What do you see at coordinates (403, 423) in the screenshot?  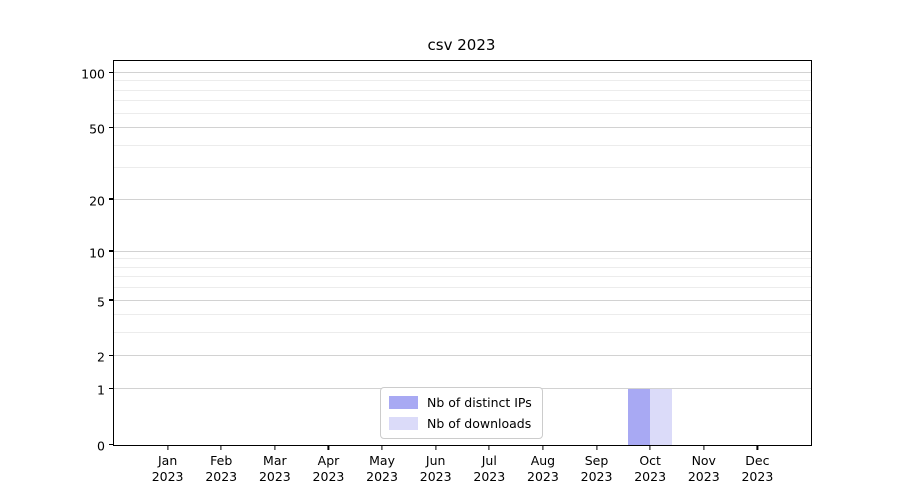 I see `legend-swatch-downloads` at bounding box center [403, 423].